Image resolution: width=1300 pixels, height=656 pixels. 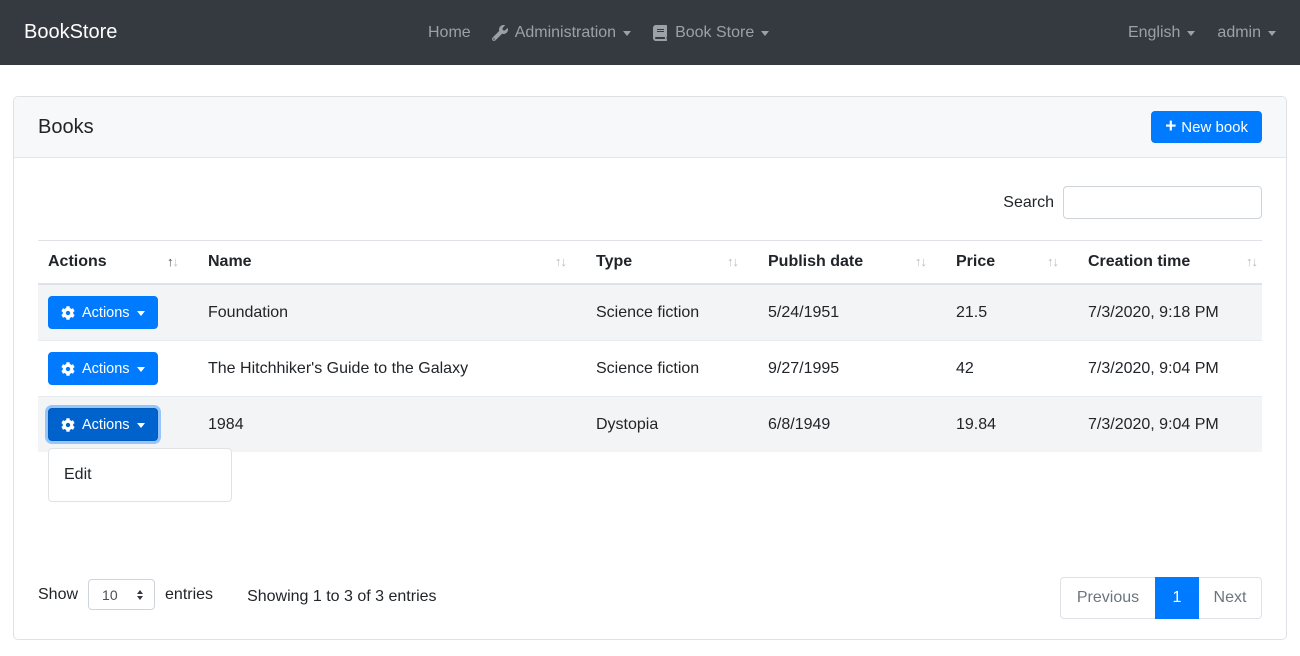 I want to click on show-label: Show, so click(x=58, y=594).